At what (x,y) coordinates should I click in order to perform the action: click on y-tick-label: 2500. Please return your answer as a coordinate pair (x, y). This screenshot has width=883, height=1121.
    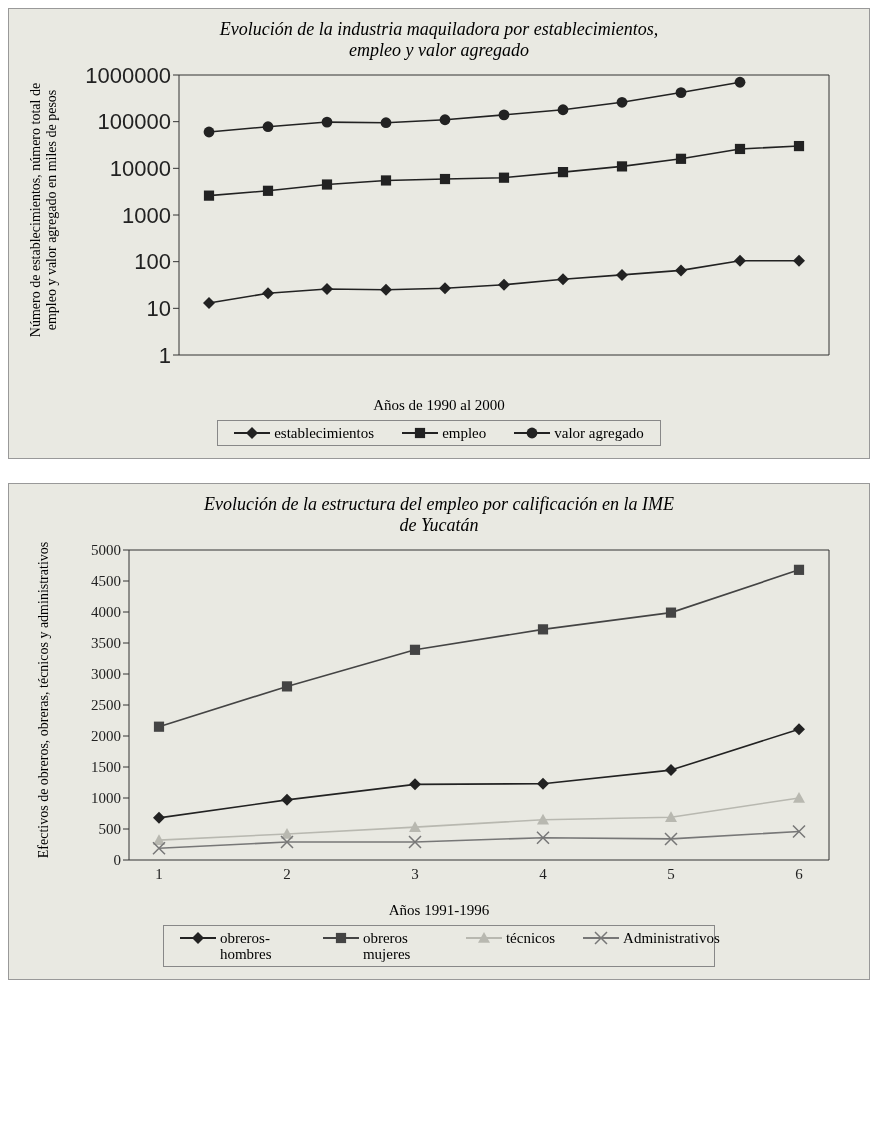
    Looking at the image, I should click on (106, 705).